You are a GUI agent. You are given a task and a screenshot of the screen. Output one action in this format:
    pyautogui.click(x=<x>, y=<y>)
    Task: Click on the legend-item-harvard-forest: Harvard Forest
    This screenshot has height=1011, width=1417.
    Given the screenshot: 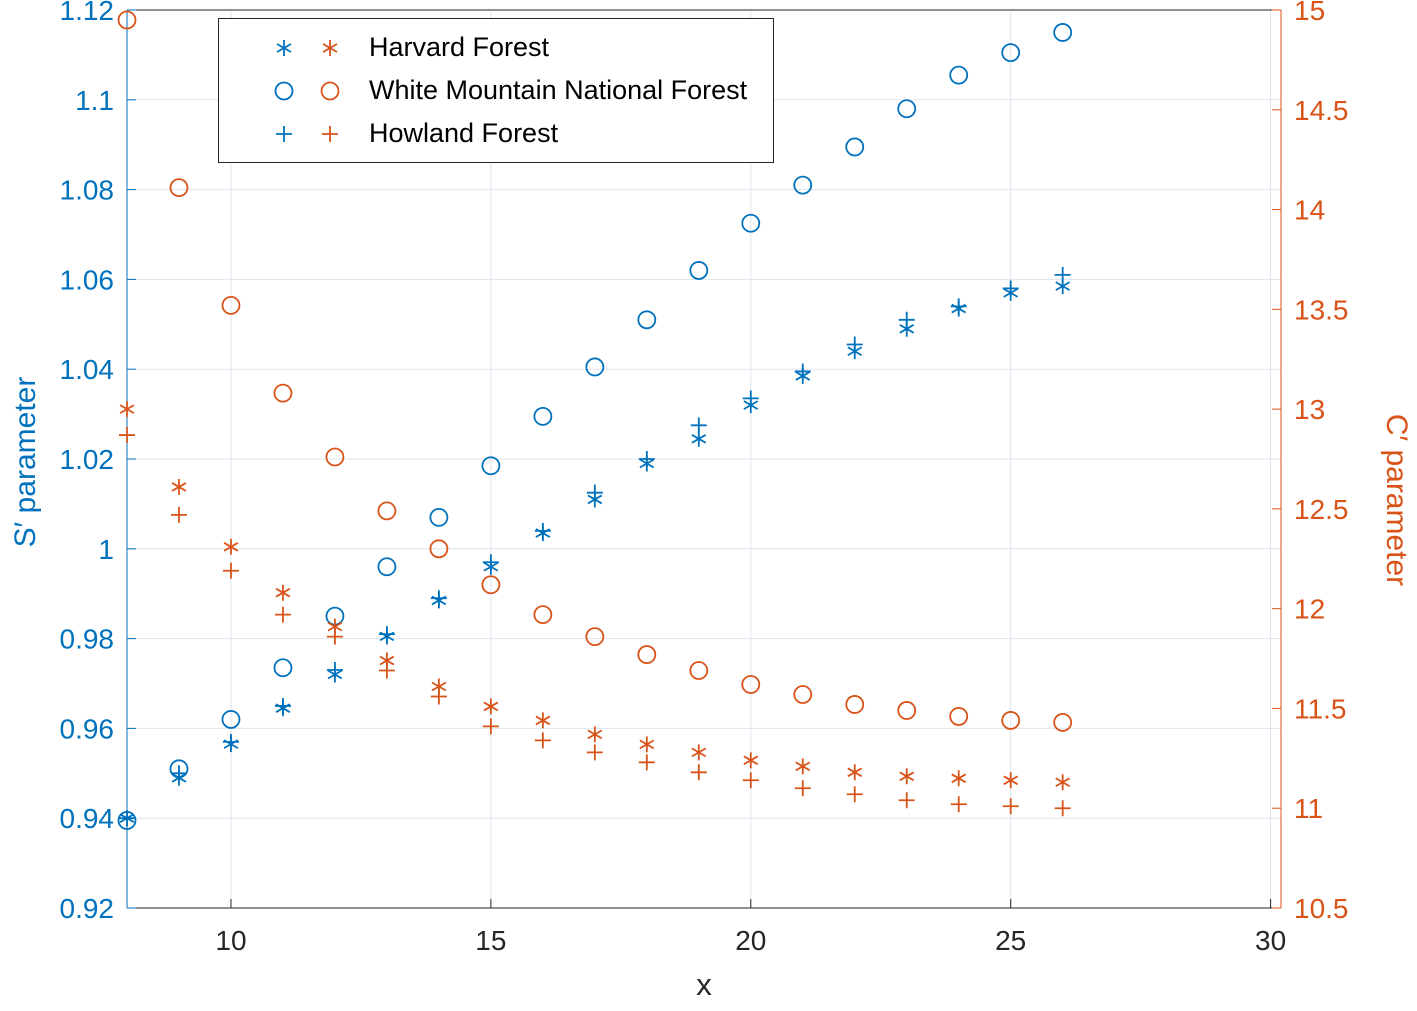 What is the action you would take?
    pyautogui.click(x=507, y=47)
    